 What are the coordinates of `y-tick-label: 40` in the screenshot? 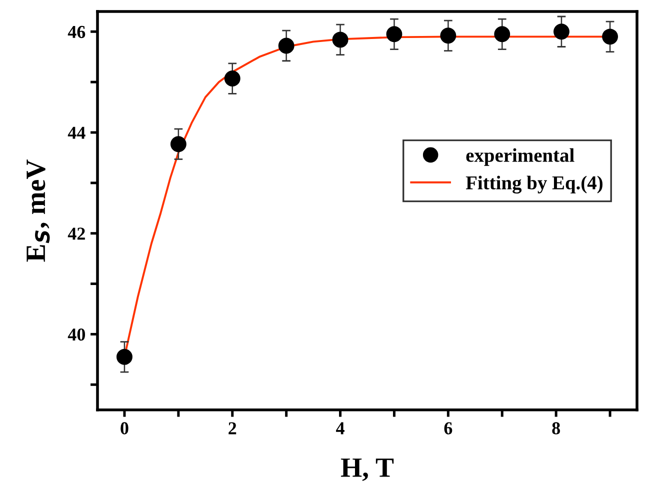 It's located at (77, 334).